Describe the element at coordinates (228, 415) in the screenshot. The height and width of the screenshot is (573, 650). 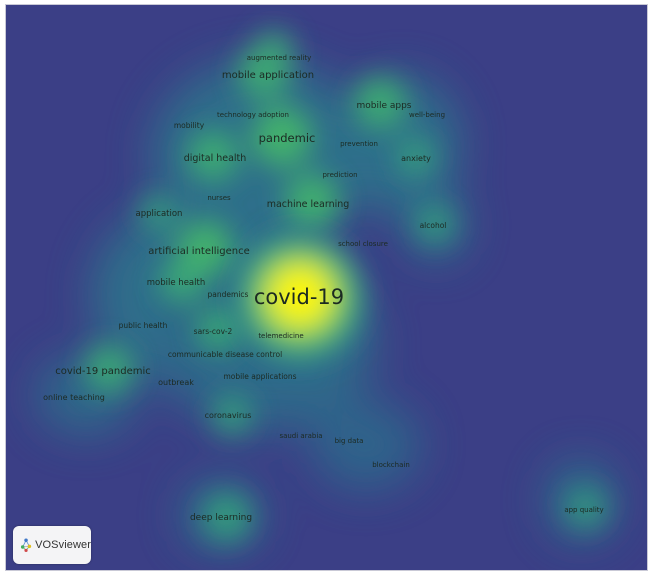
I see `term-coronavirus: coronavirus` at that location.